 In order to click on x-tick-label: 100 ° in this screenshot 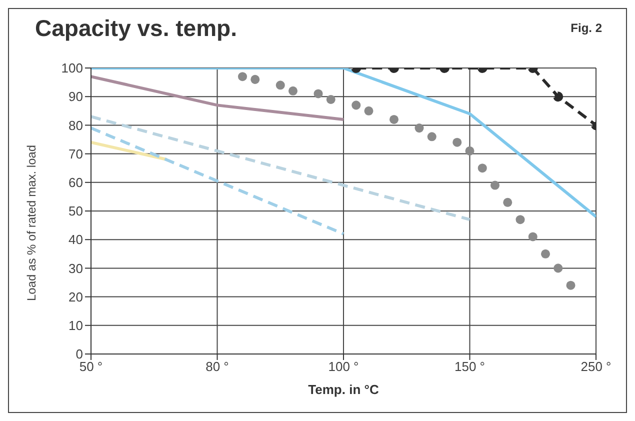, I will do `click(343, 366)`.